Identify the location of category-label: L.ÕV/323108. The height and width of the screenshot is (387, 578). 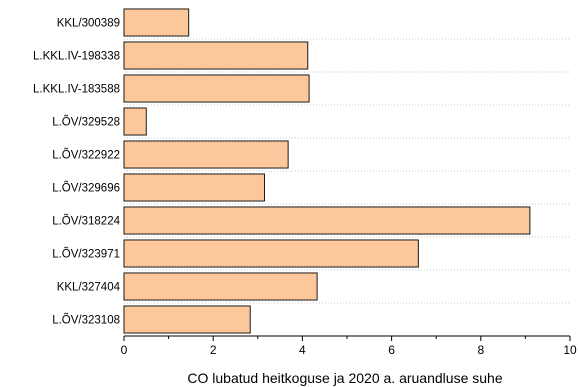
(86, 320).